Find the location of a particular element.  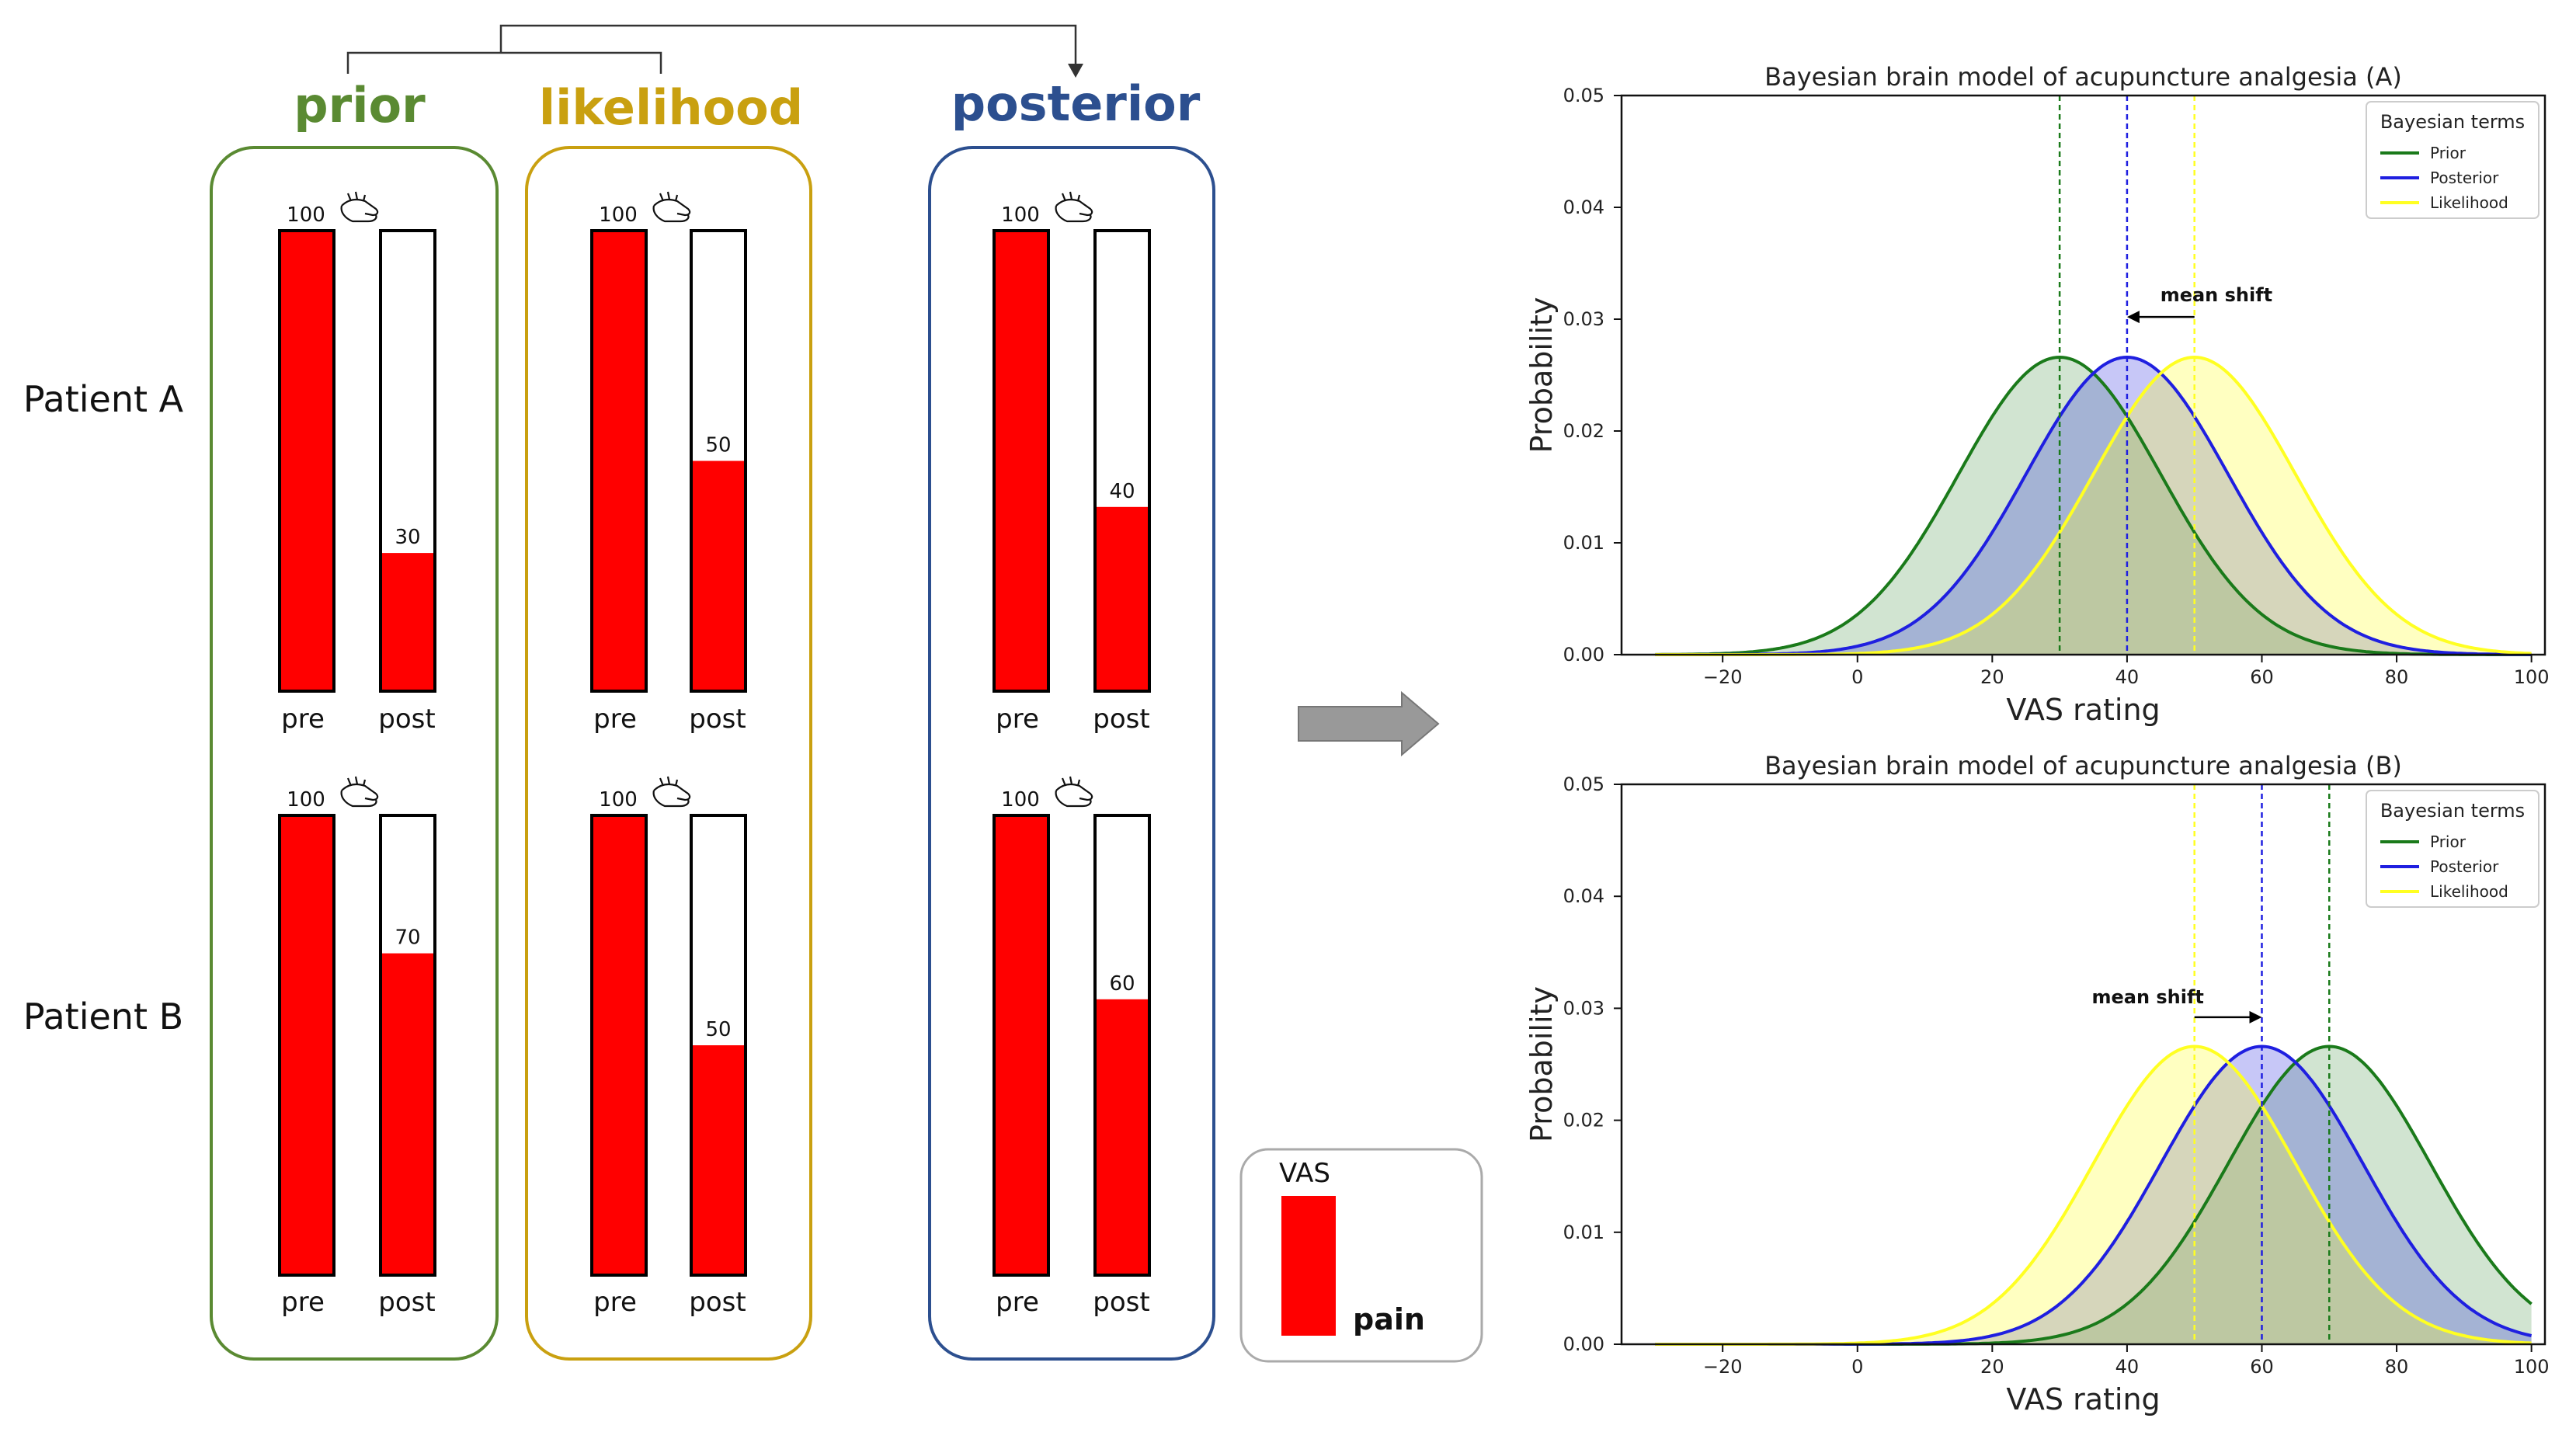

area-posterior is located at coordinates (2093, 1195).